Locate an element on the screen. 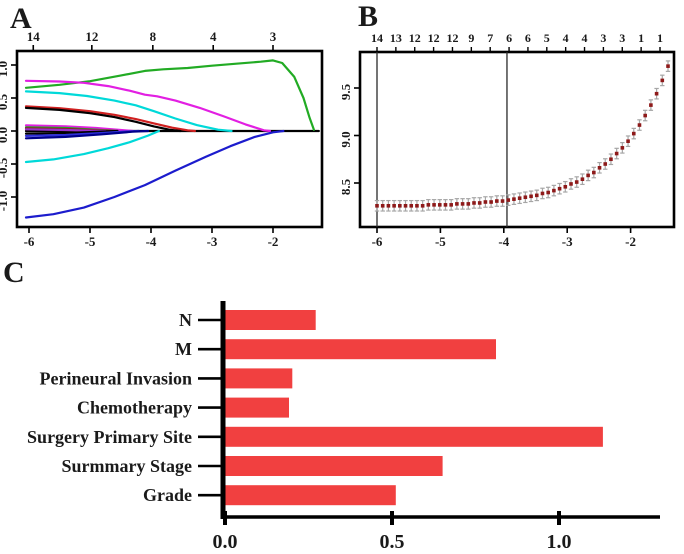  x-axis-label: 1.0 is located at coordinates (559, 542).